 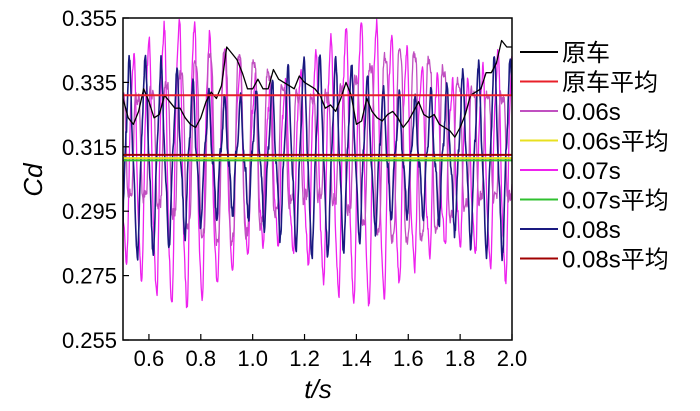 I want to click on x-tick-label: 1.8, so click(x=460, y=358).